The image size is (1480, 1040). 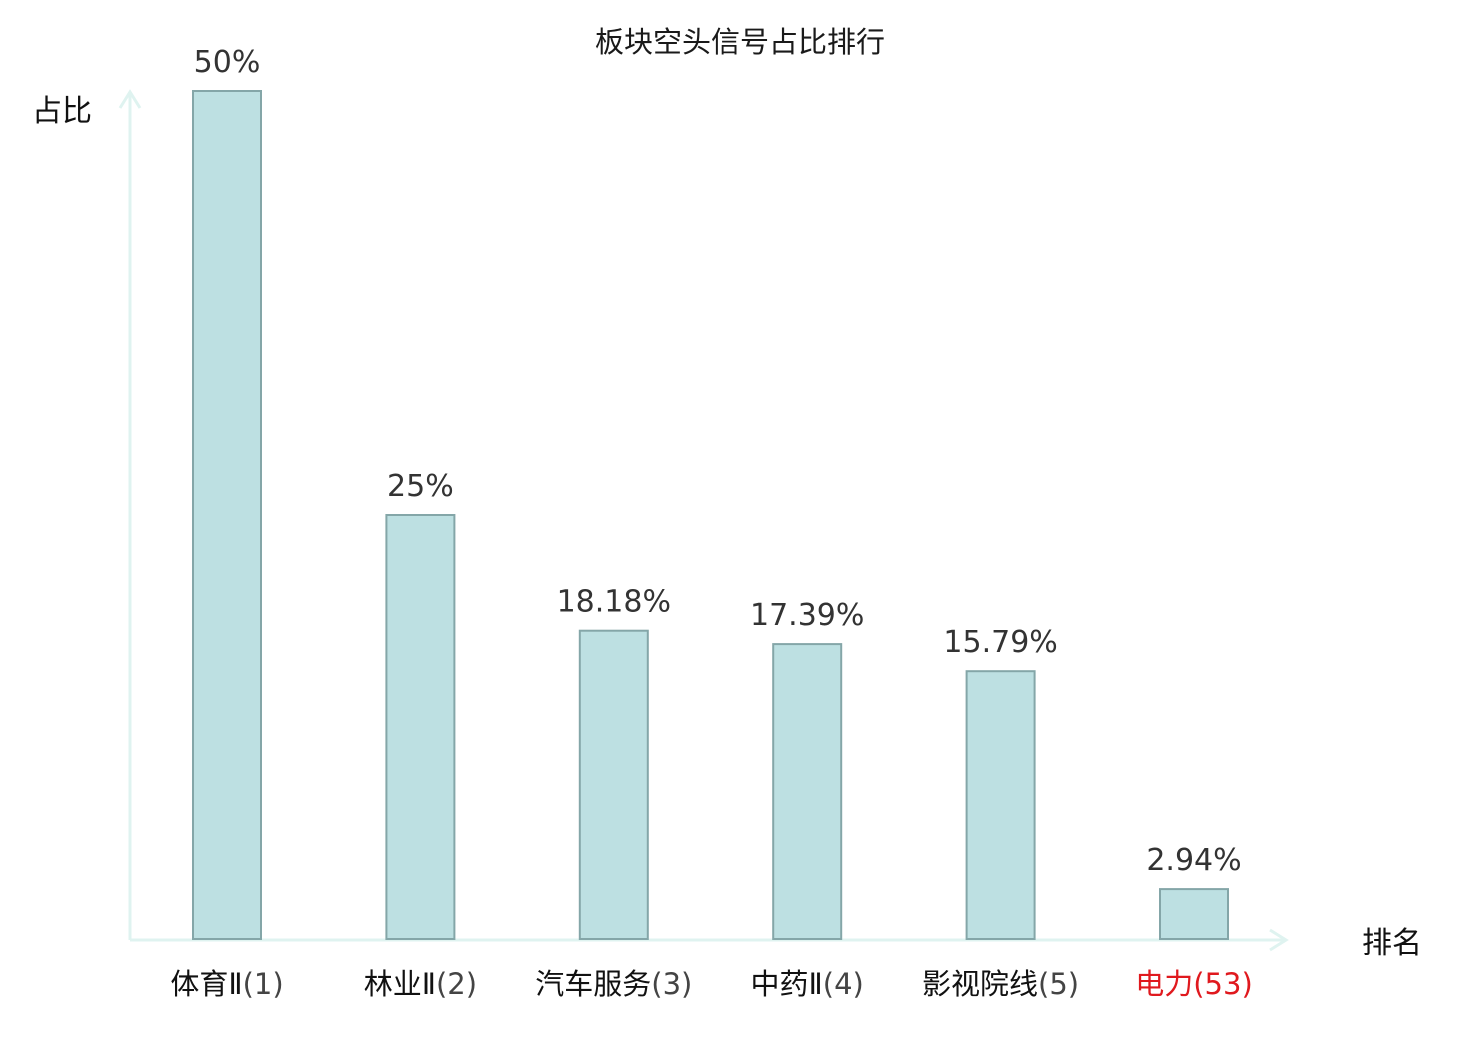 What do you see at coordinates (62, 111) in the screenshot?
I see `y-axis-label: 占比` at bounding box center [62, 111].